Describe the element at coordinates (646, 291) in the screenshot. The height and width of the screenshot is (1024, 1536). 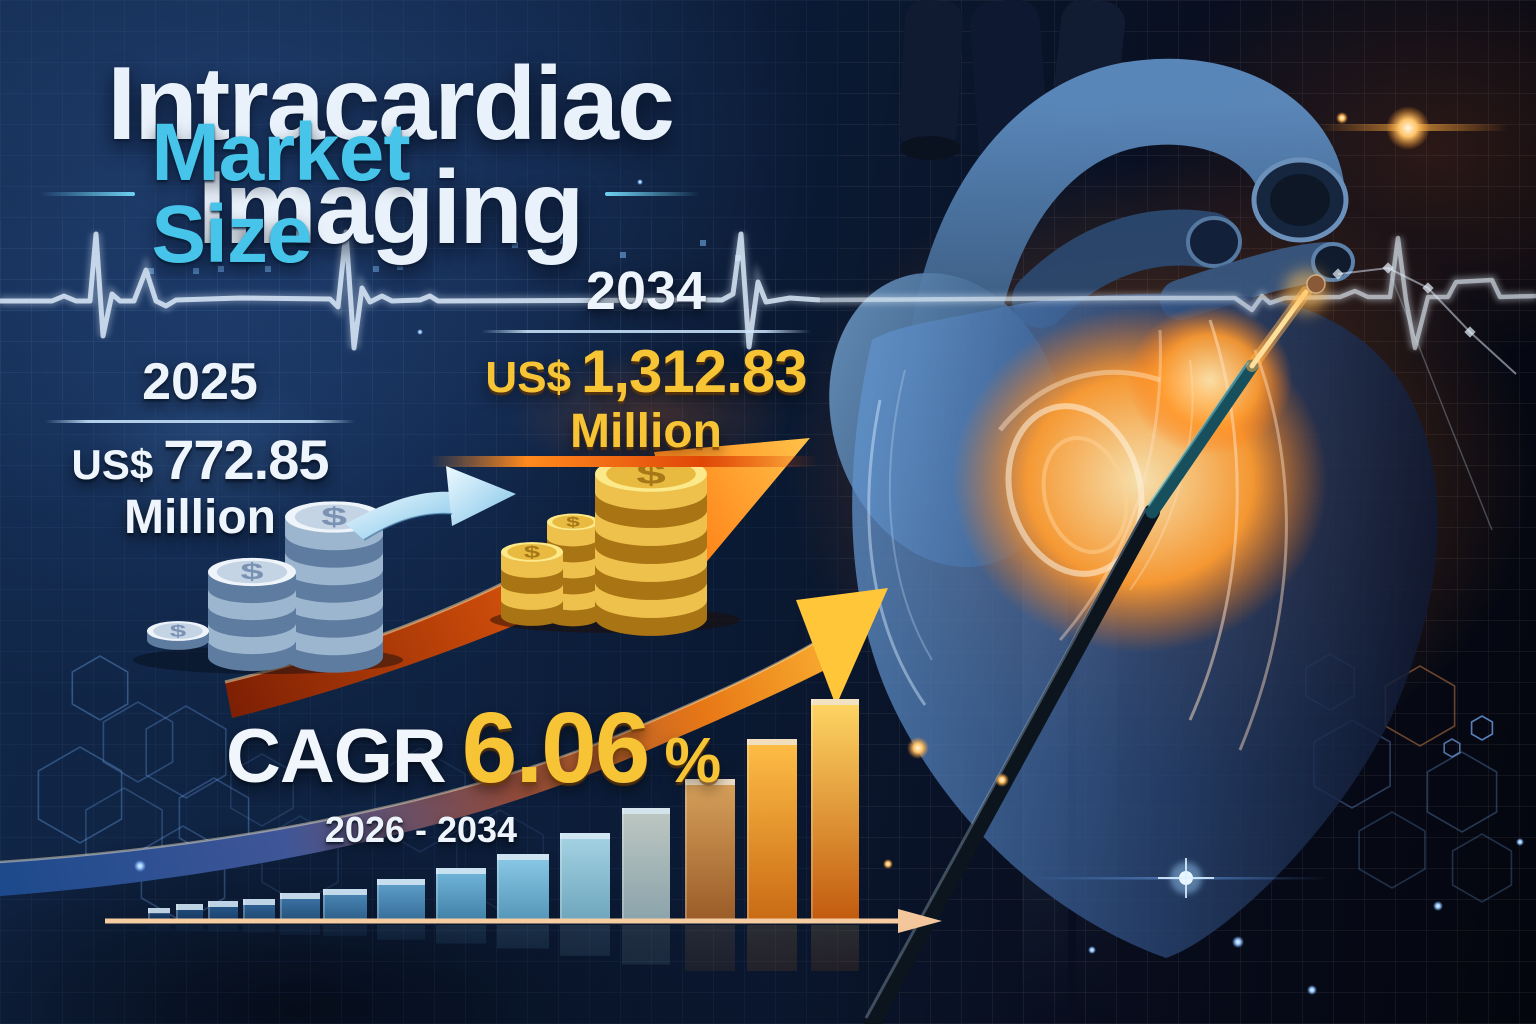
I see `year-2034-label: 2034` at that location.